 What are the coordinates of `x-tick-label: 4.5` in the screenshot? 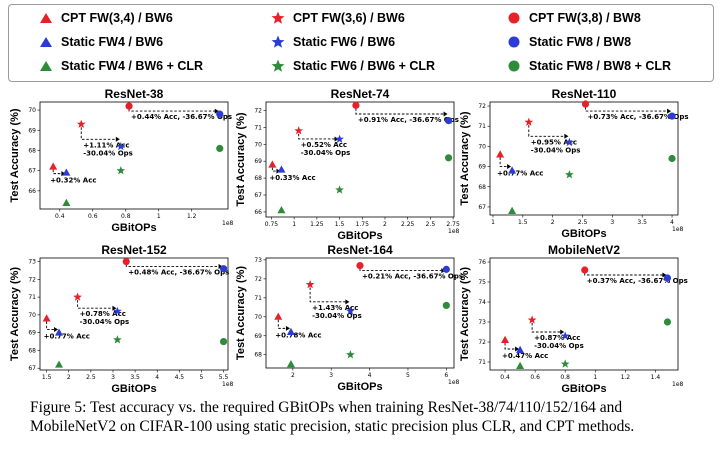 It's located at (180, 377).